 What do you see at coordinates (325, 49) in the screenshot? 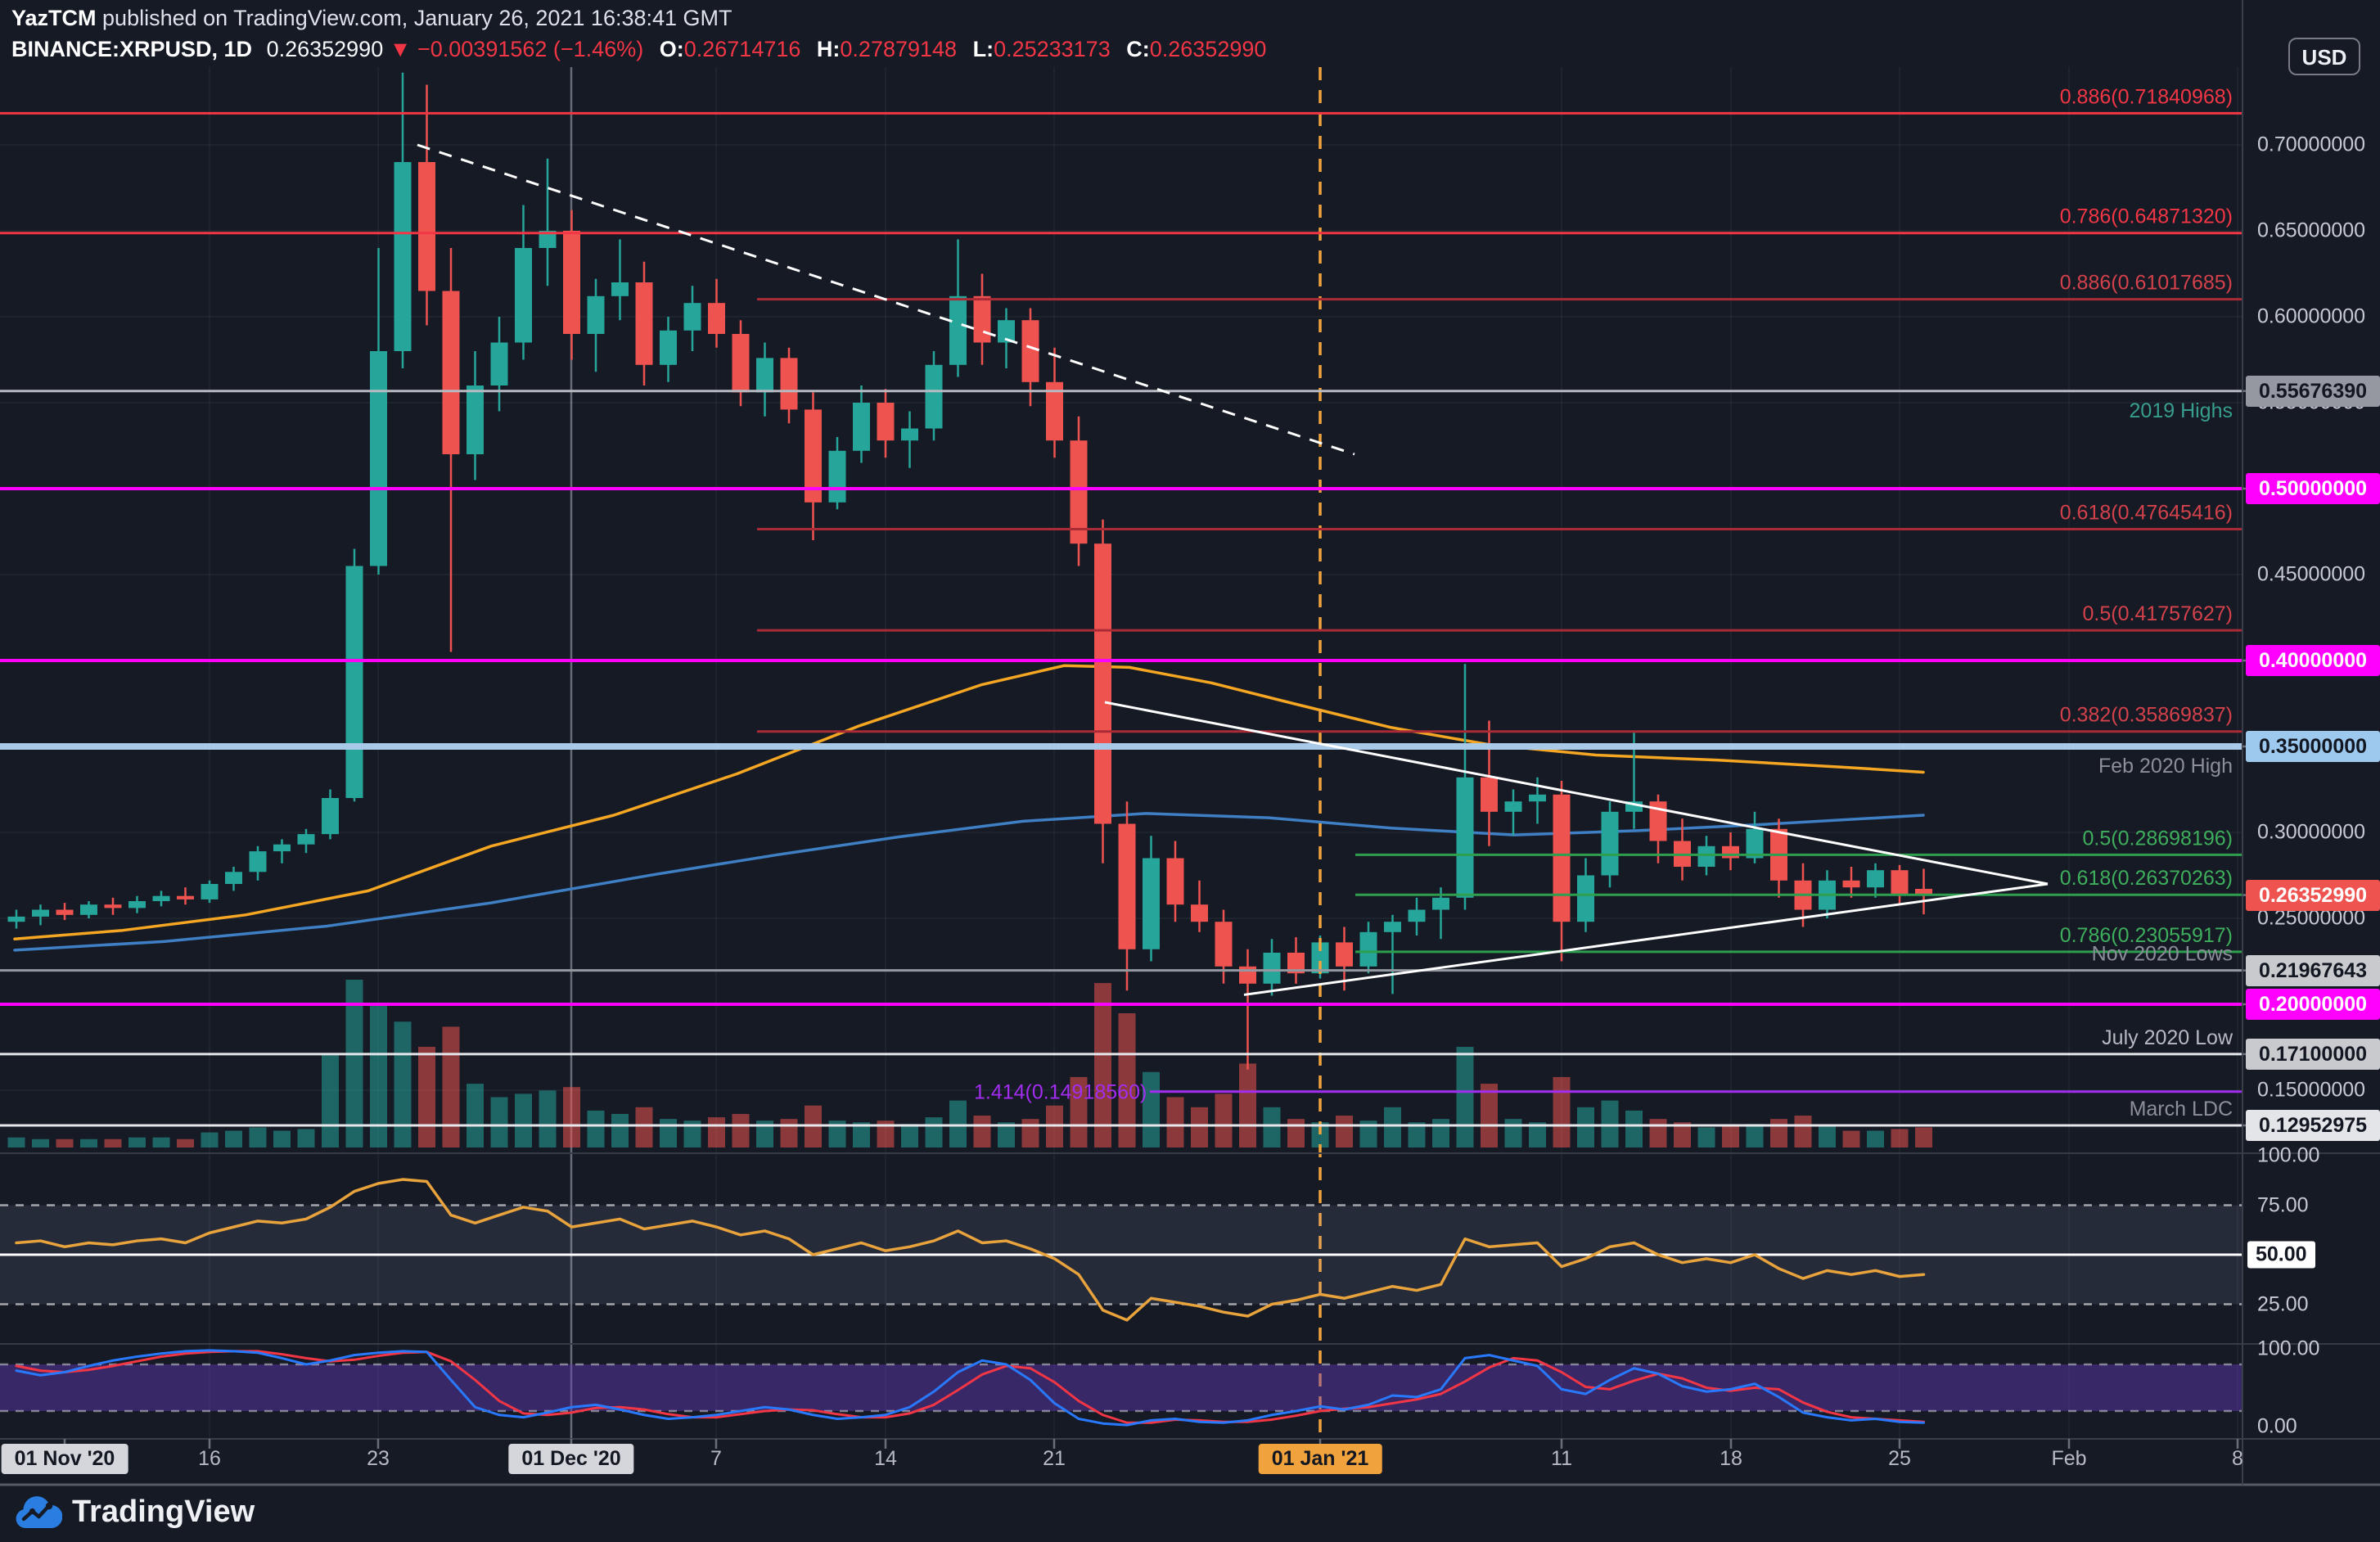
I see `last-price: 0.26352990` at bounding box center [325, 49].